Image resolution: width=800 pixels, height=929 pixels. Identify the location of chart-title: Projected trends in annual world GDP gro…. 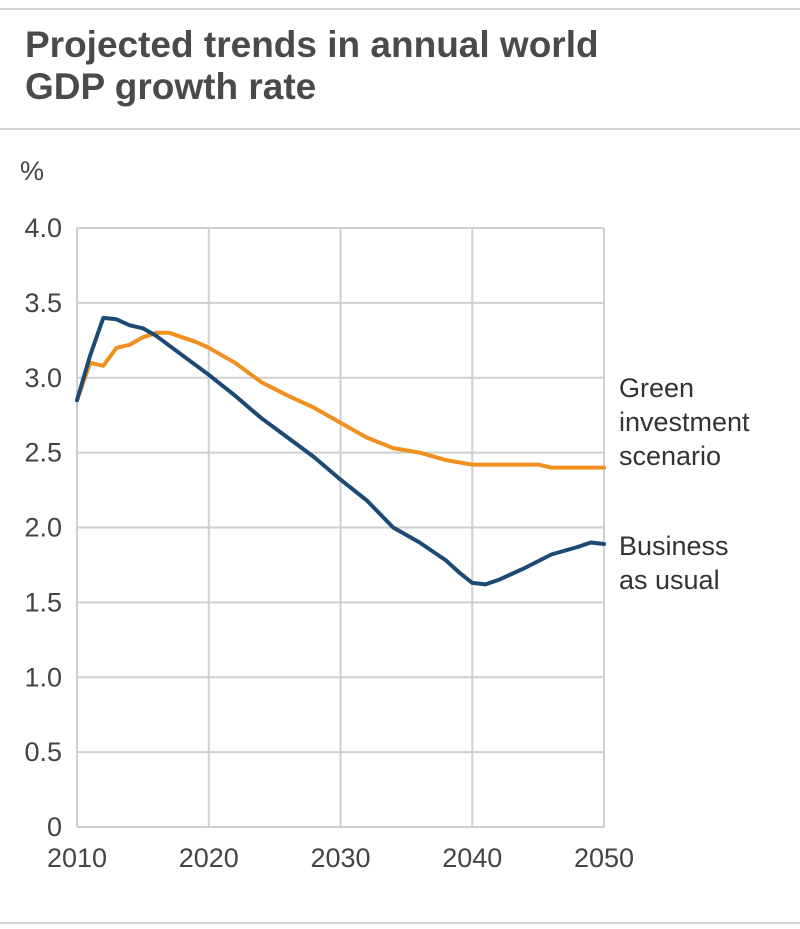
(395, 66).